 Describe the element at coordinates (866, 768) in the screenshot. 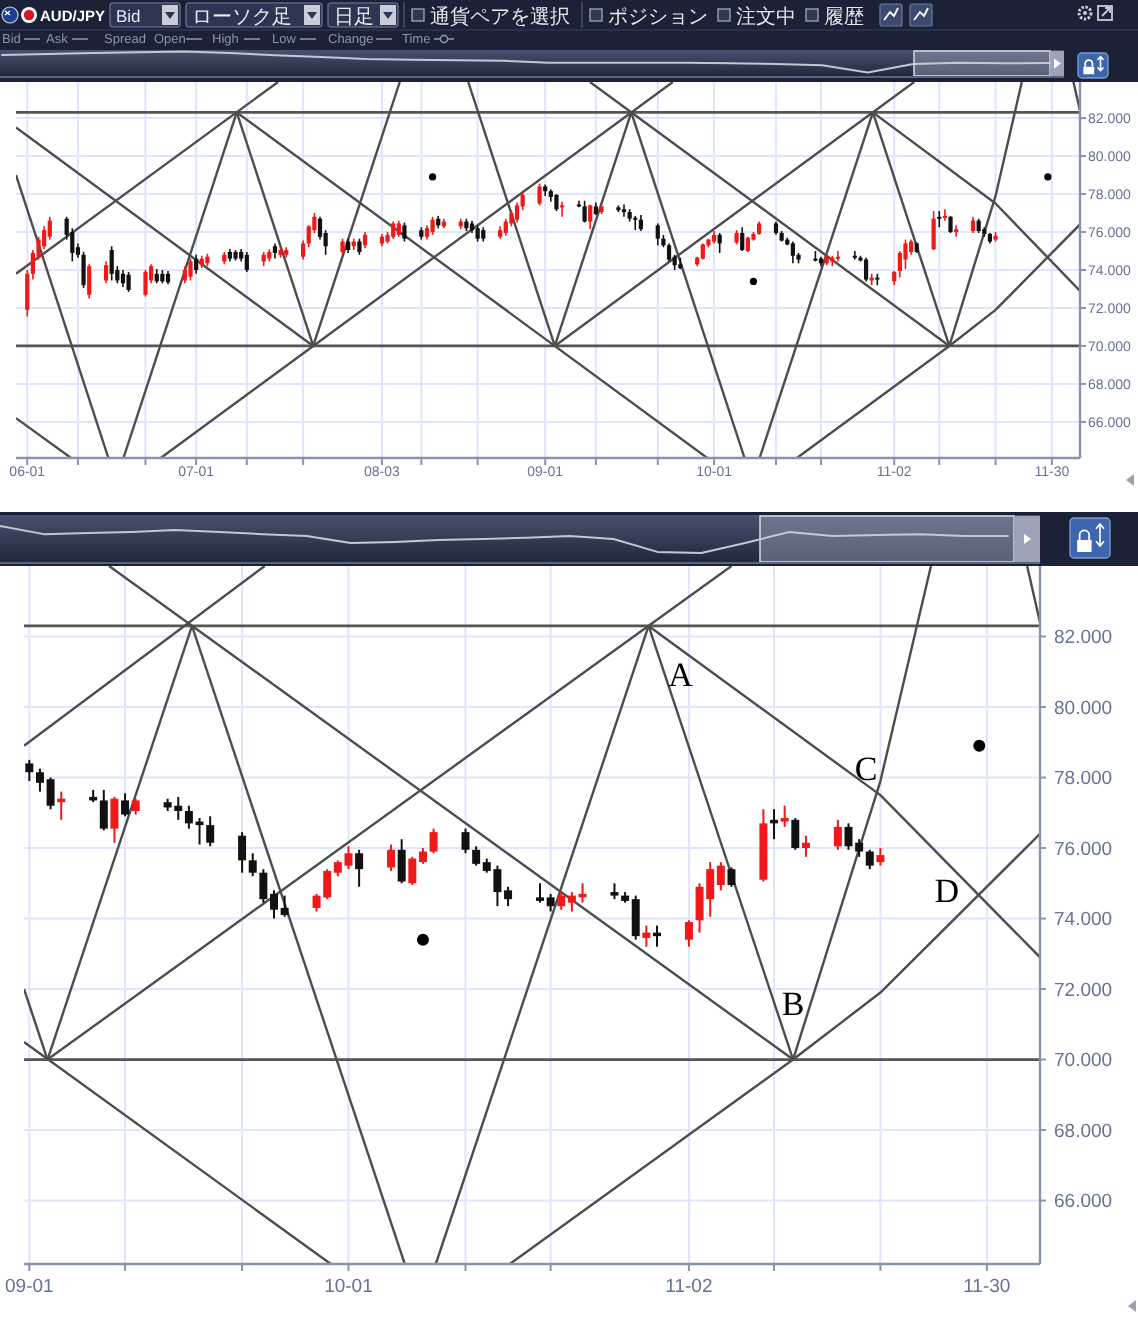

I see `annotation: C` at that location.